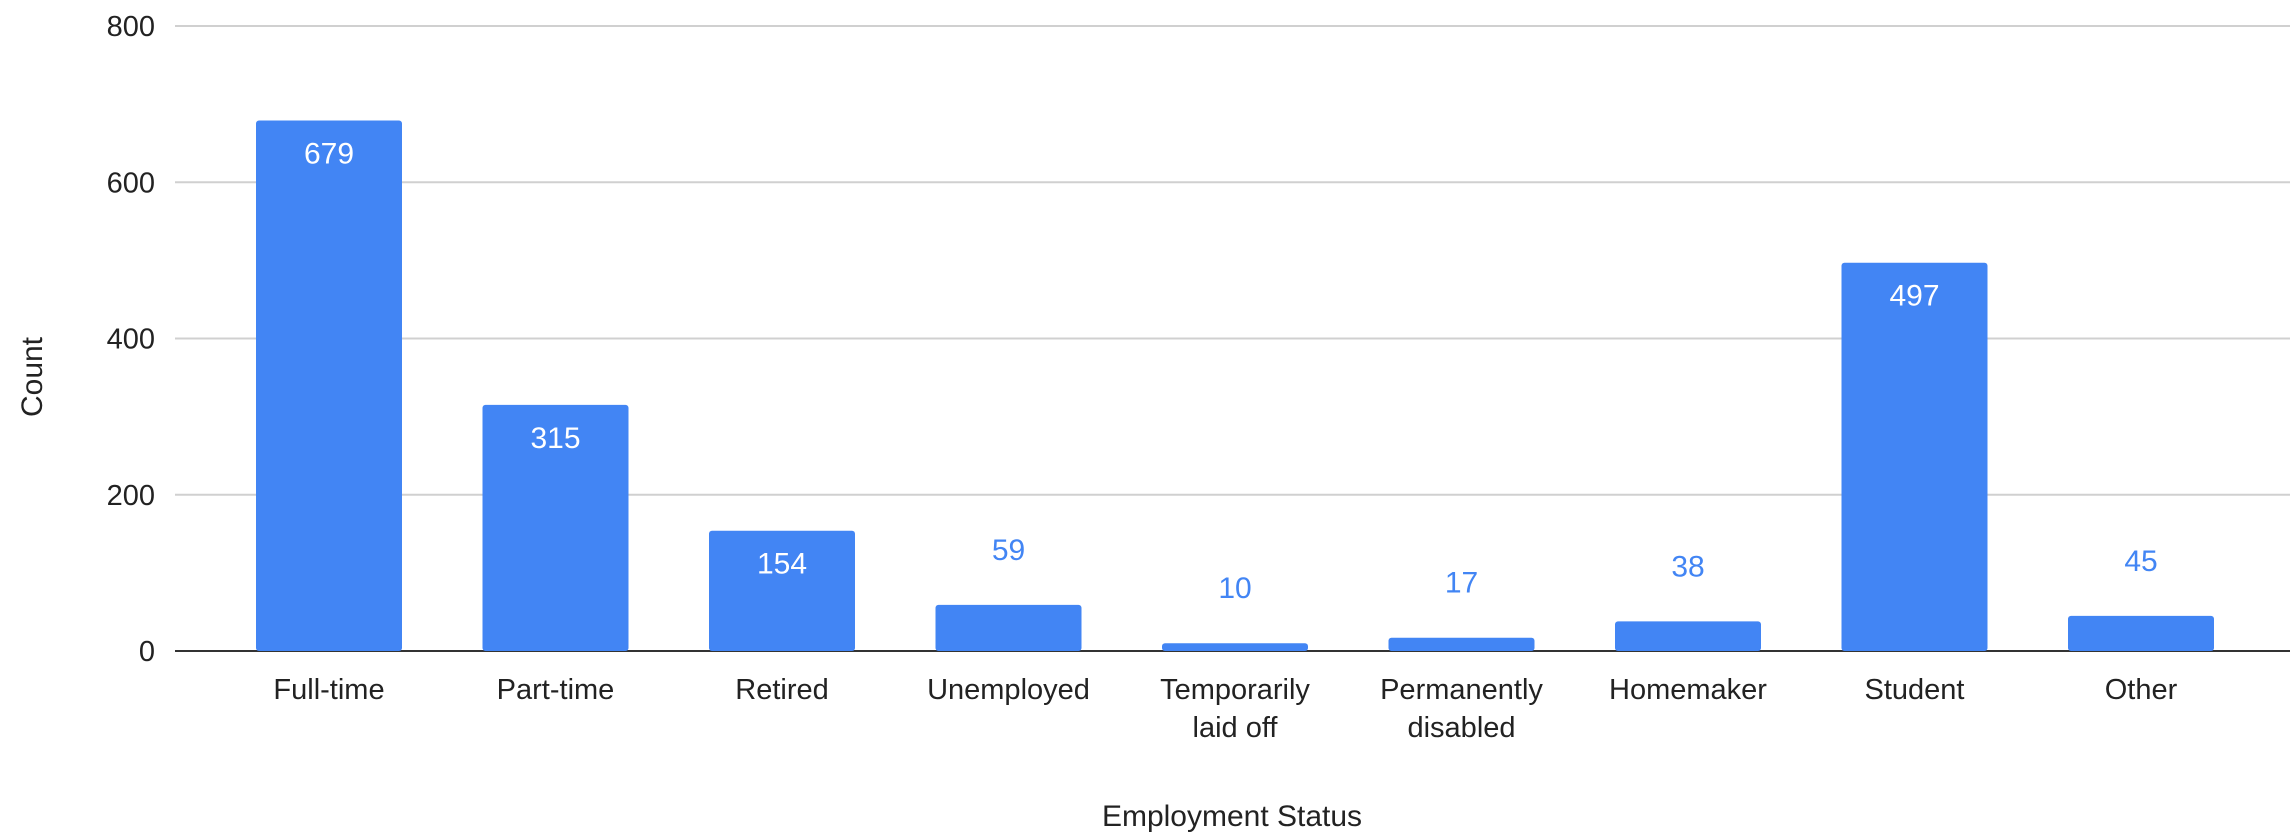 The width and height of the screenshot is (2290, 838). I want to click on data-label: 497, so click(1914, 296).